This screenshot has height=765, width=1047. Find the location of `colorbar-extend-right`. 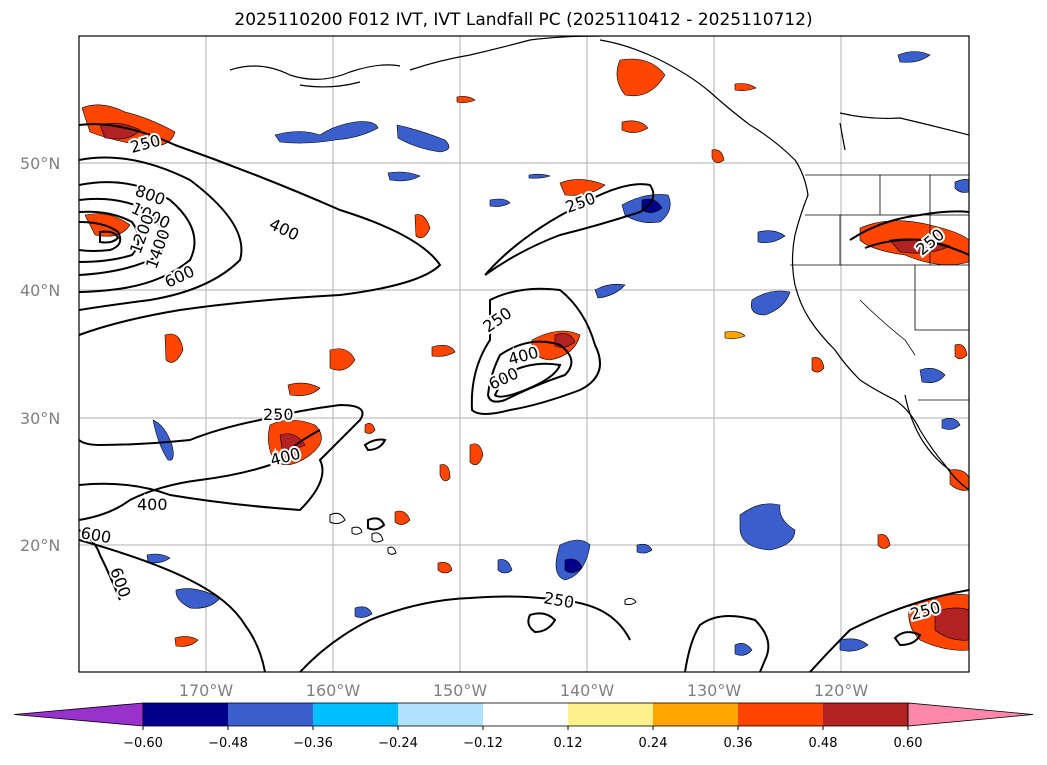

colorbar-extend-right is located at coordinates (970, 714).